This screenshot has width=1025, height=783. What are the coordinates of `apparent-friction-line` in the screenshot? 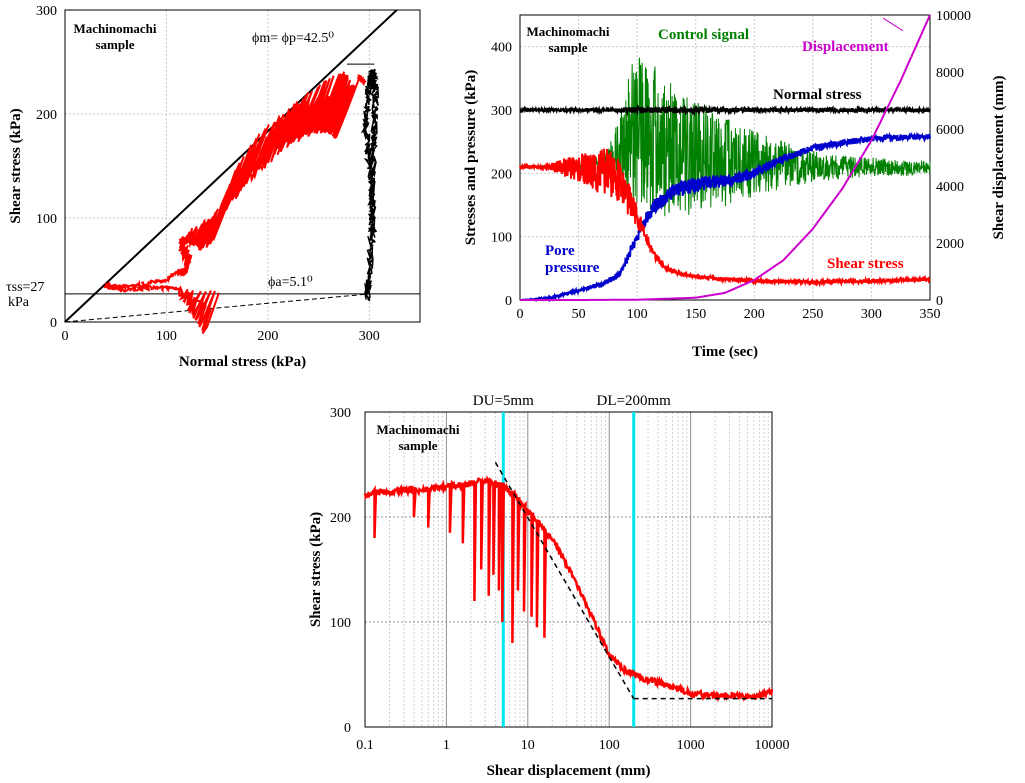 It's located at (217, 308).